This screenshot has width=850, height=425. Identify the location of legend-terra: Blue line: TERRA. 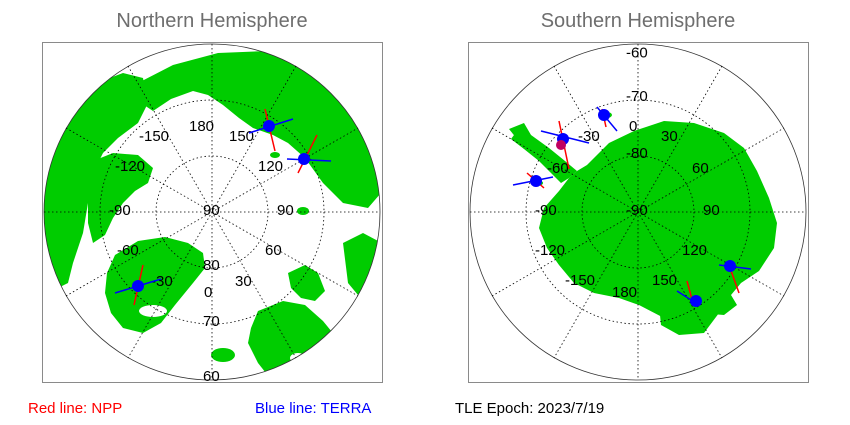
(313, 408).